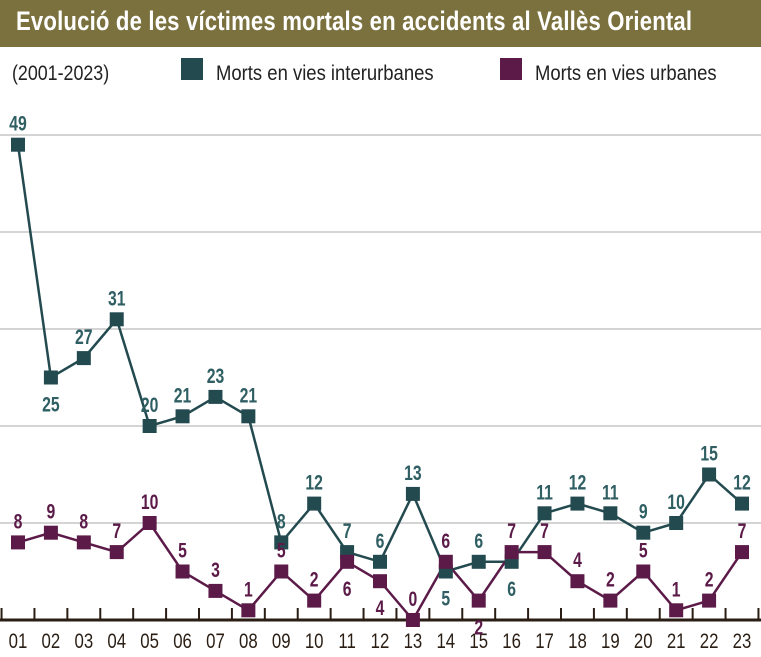 The image size is (761, 657). Describe the element at coordinates (709, 453) in the screenshot. I see `data-label-0: 15` at that location.